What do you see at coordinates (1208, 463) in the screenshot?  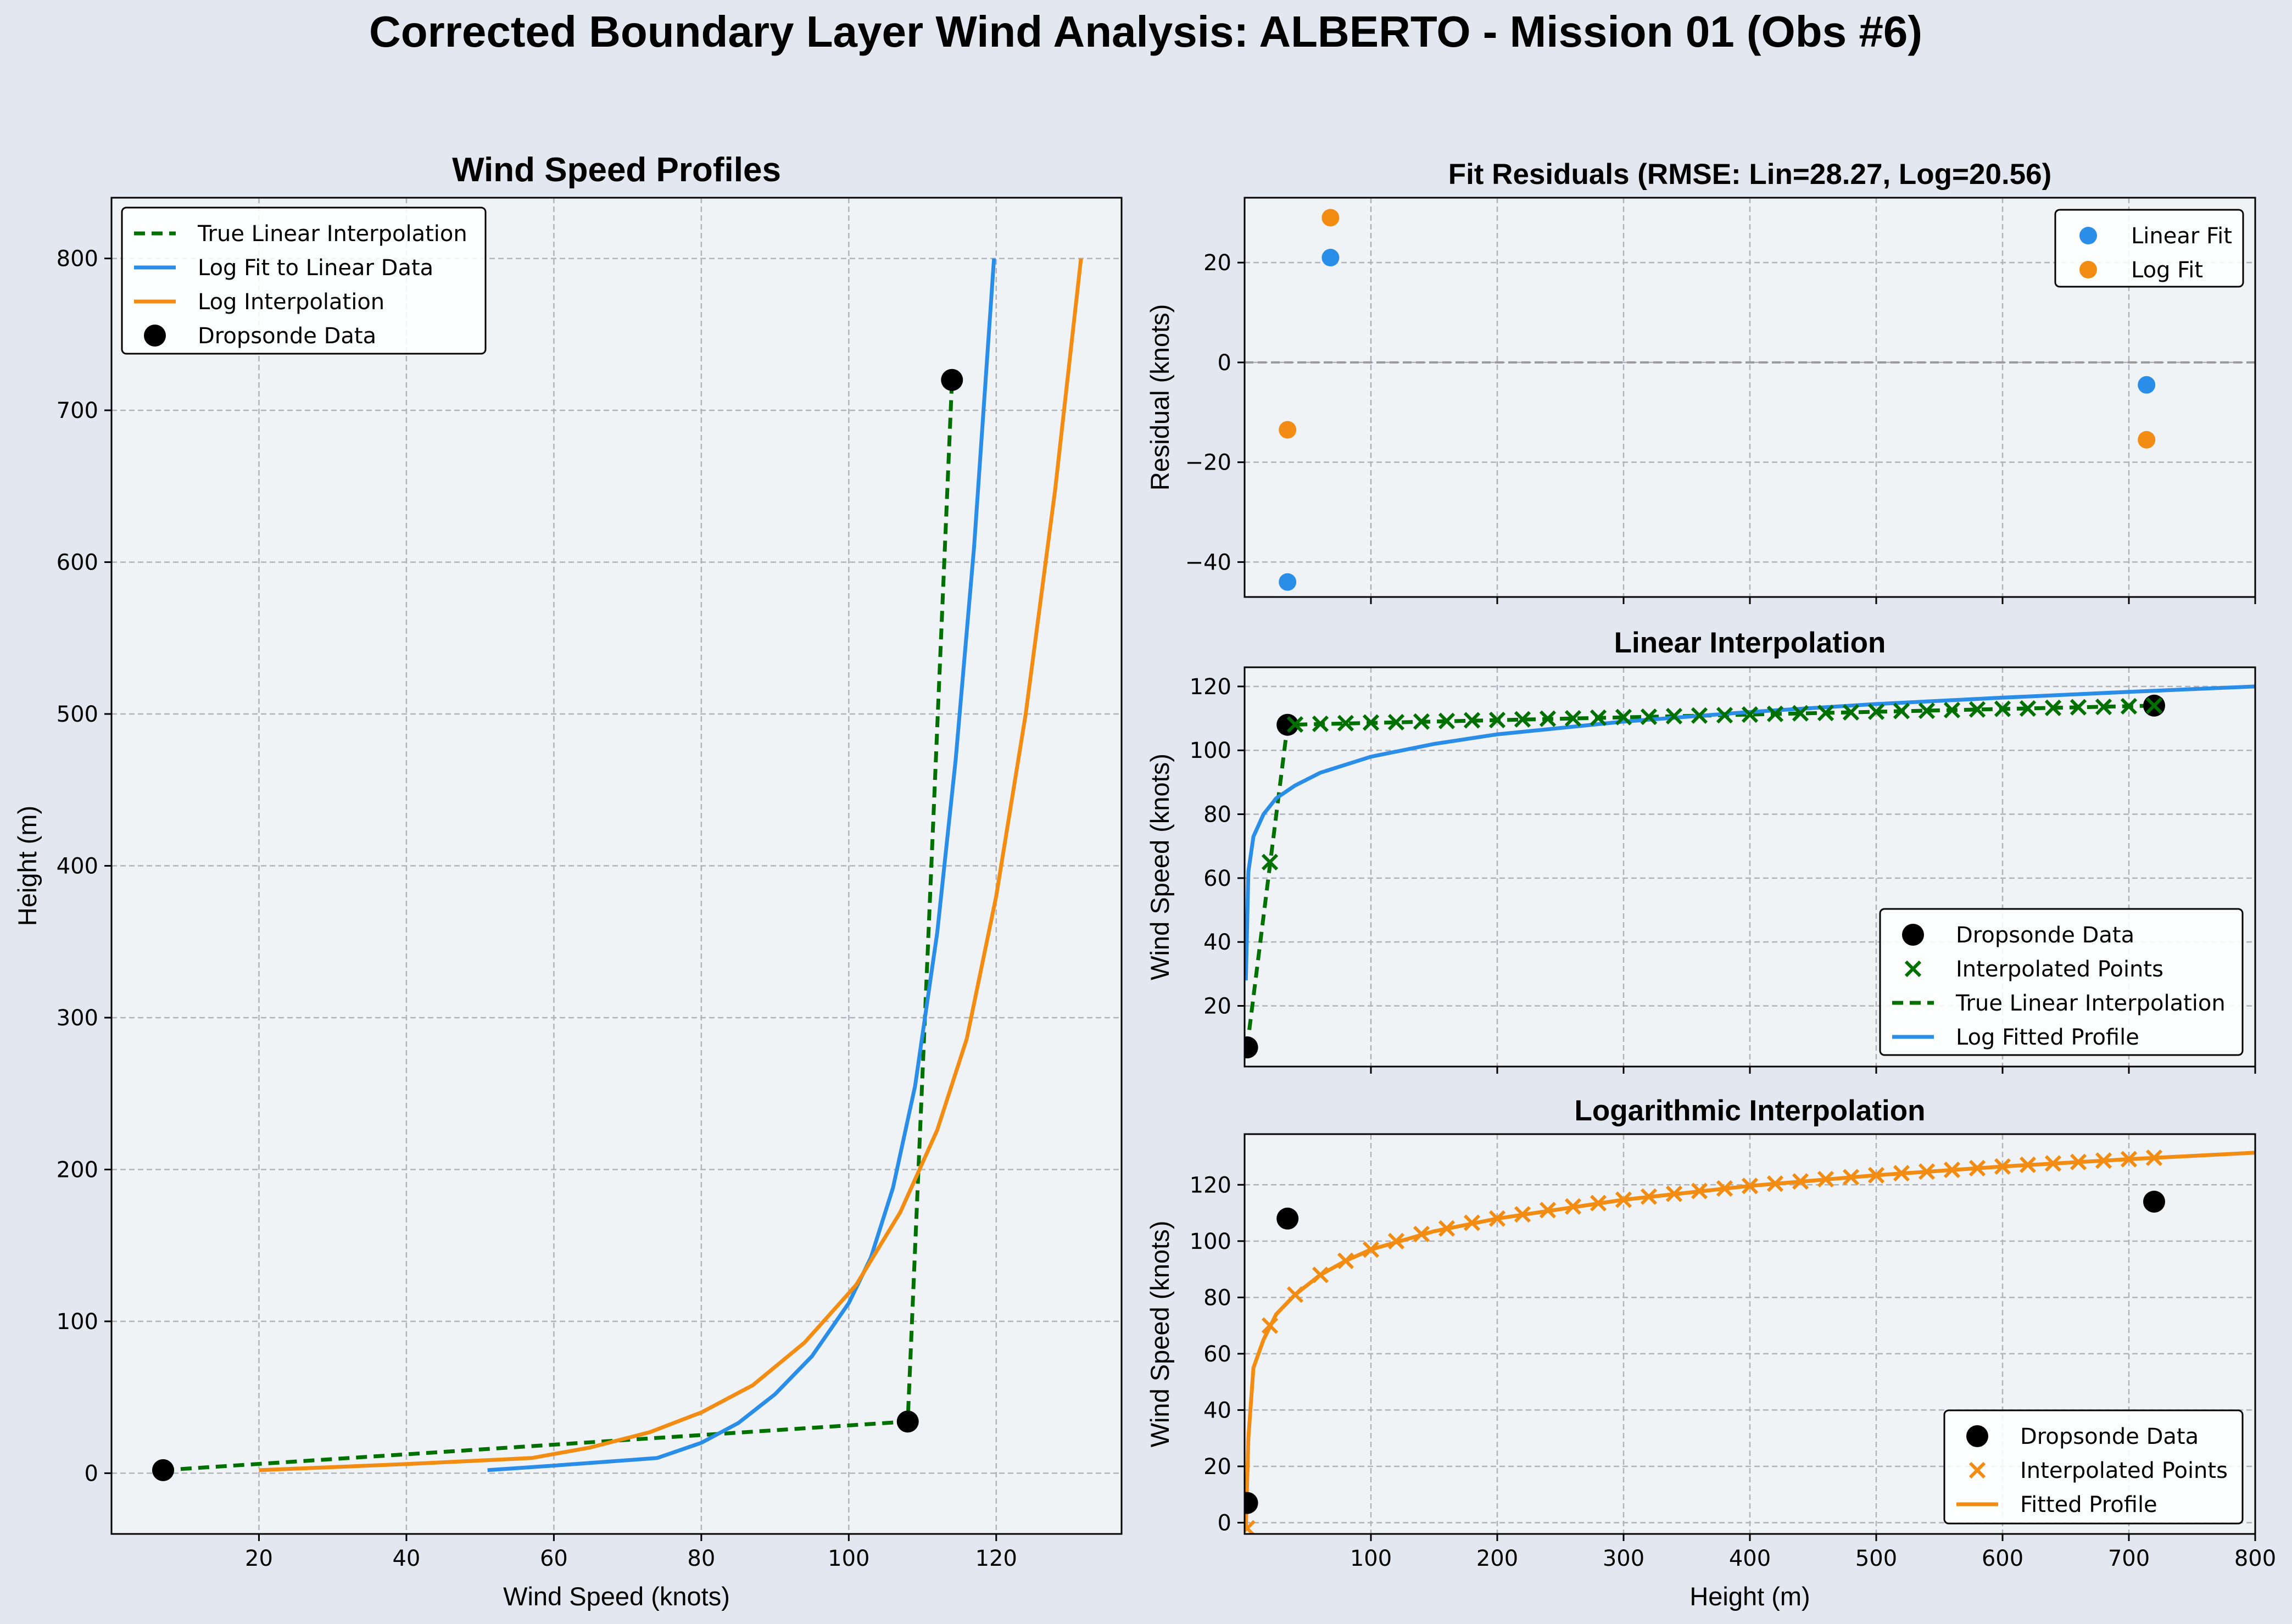 I see `y-tick-label: −20` at bounding box center [1208, 463].